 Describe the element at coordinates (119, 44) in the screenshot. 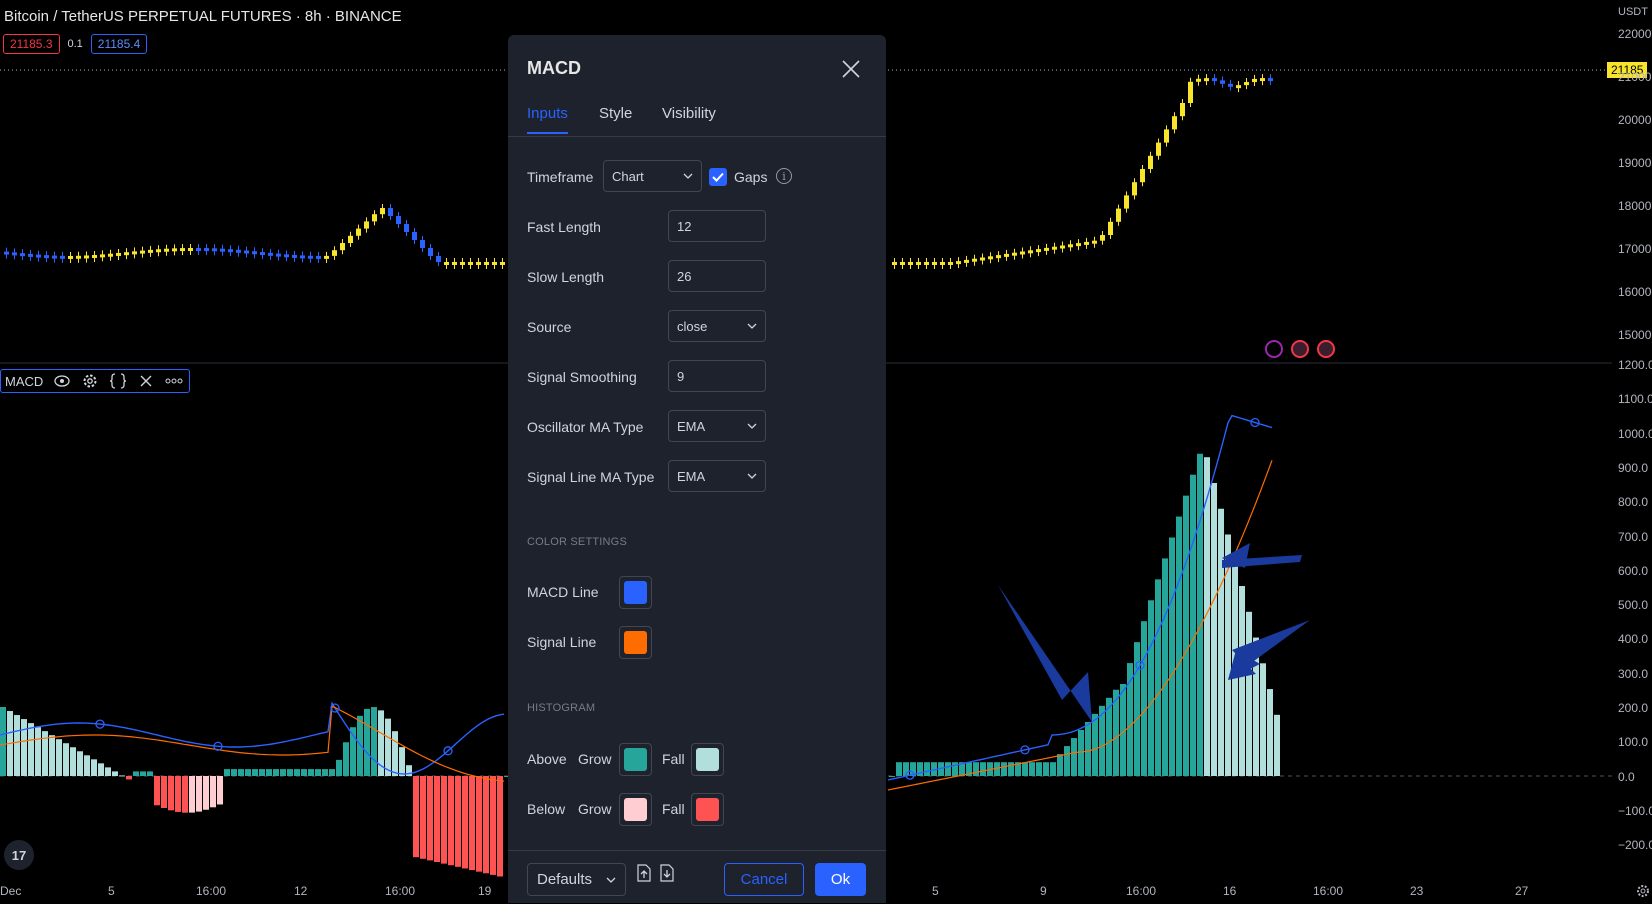

I see `buy-price-button: 21185.4` at that location.